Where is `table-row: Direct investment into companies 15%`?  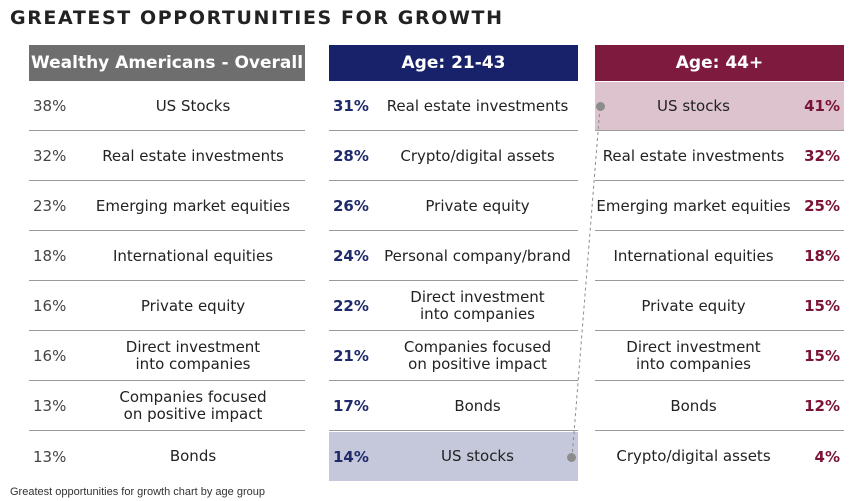 table-row: Direct investment into companies 15% is located at coordinates (719, 356).